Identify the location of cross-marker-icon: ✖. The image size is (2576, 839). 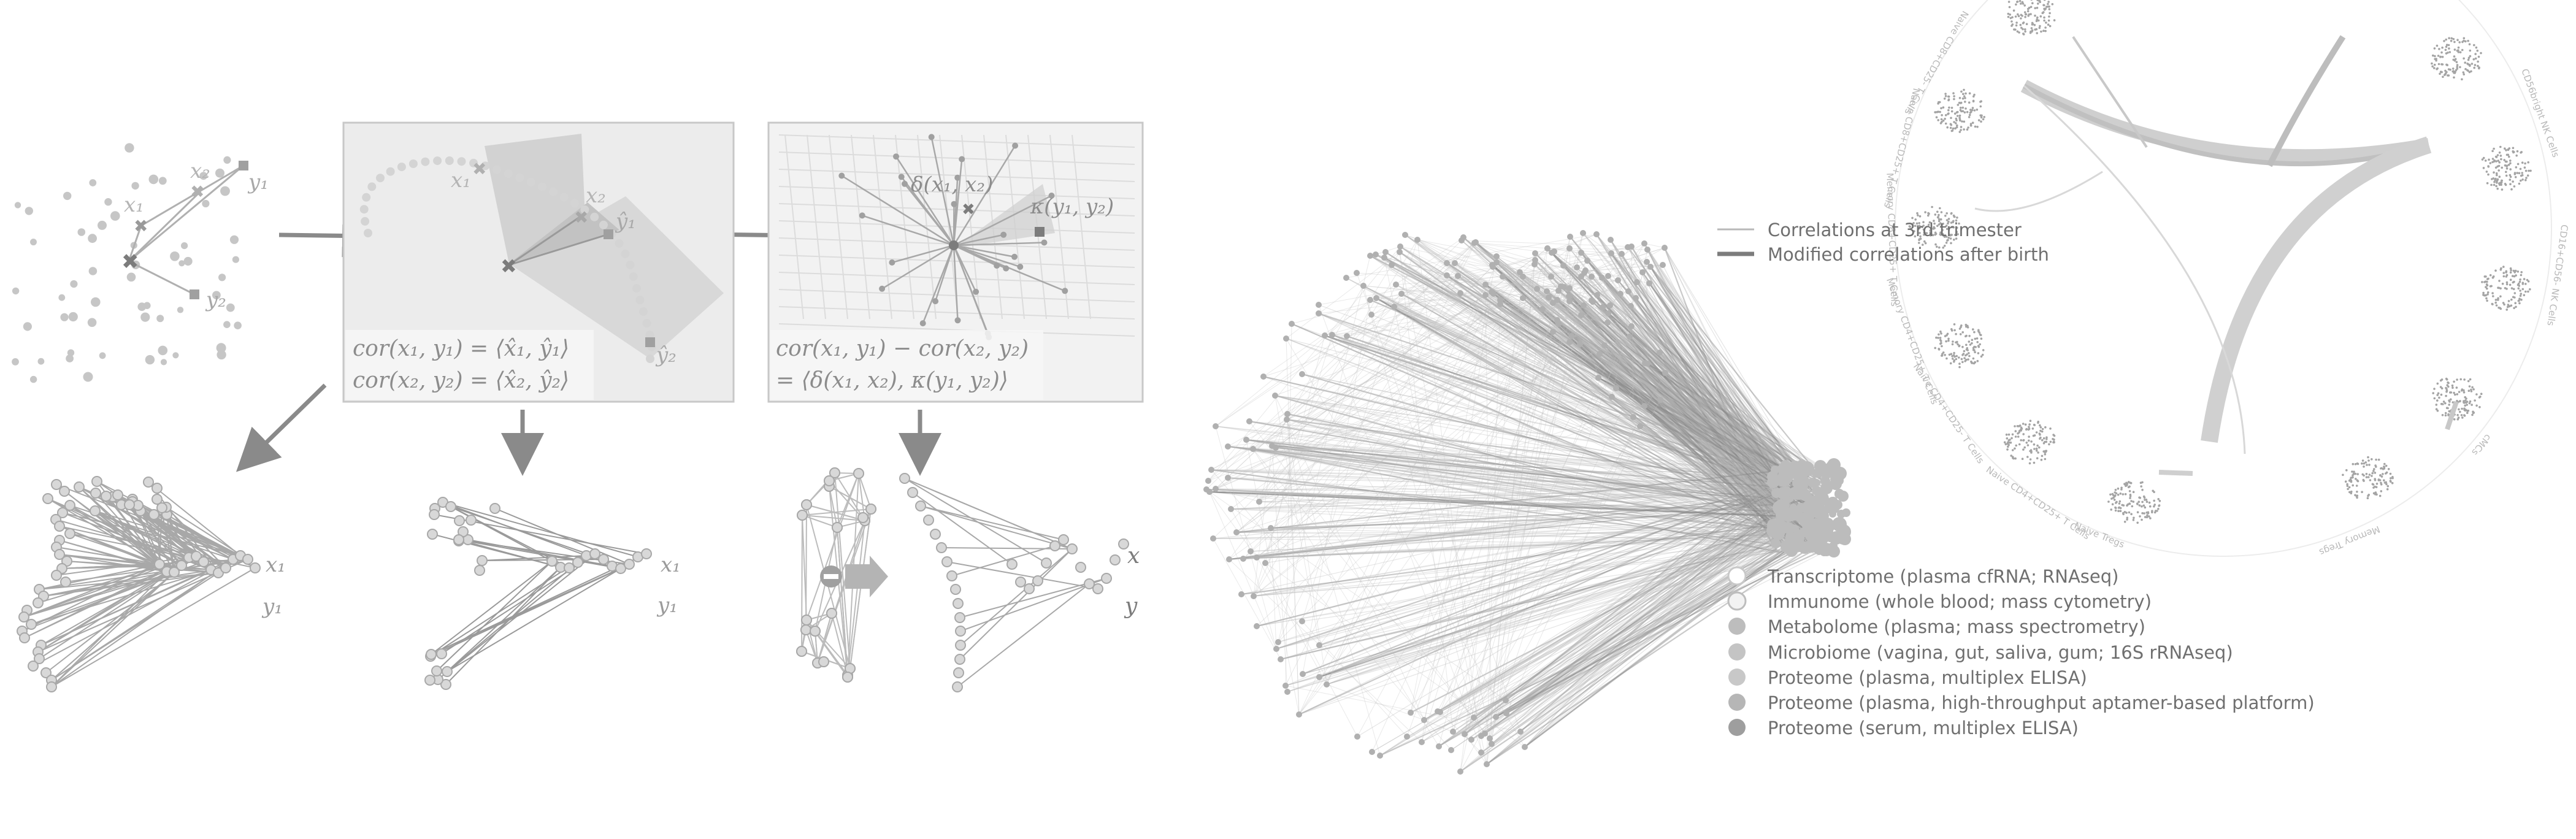
(479, 169).